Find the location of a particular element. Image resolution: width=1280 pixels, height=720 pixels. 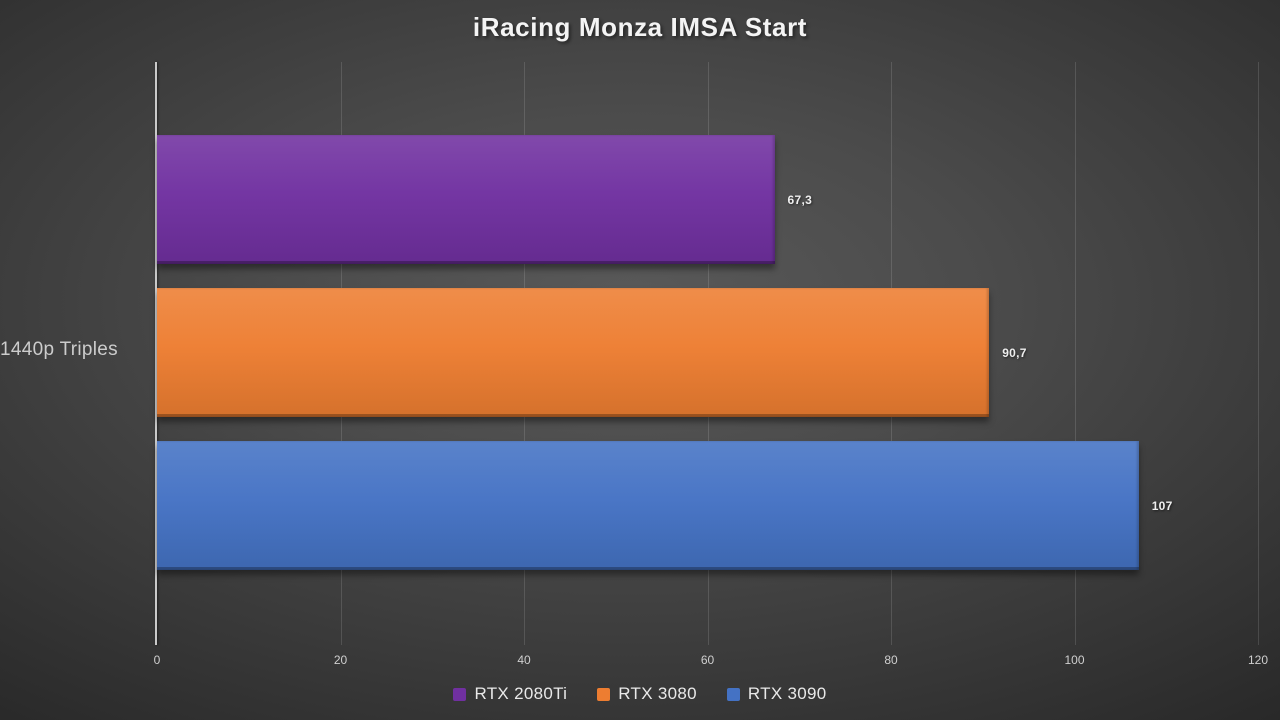

legend-item-rtx-2080ti: RTX 2080Ti is located at coordinates (510, 694).